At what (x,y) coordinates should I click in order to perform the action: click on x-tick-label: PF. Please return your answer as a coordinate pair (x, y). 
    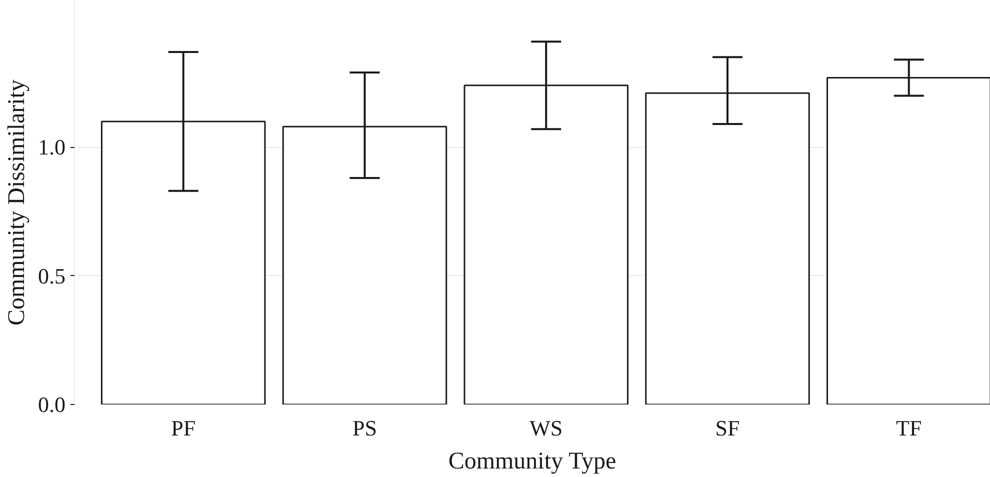
    Looking at the image, I should click on (183, 428).